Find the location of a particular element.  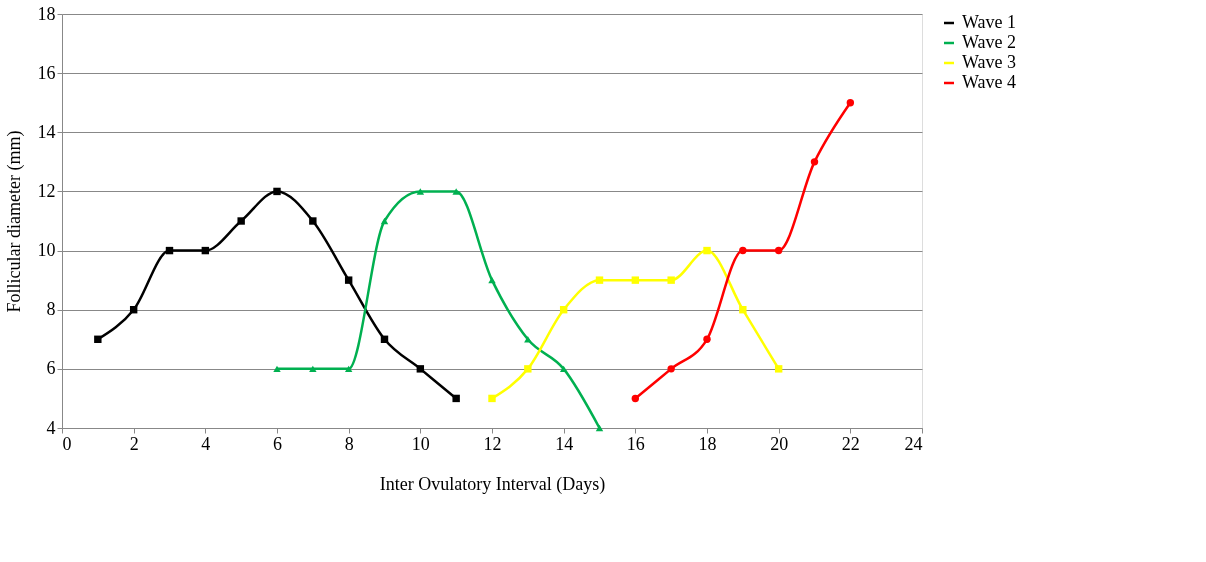

y-tick-label: 4 is located at coordinates (51, 427).